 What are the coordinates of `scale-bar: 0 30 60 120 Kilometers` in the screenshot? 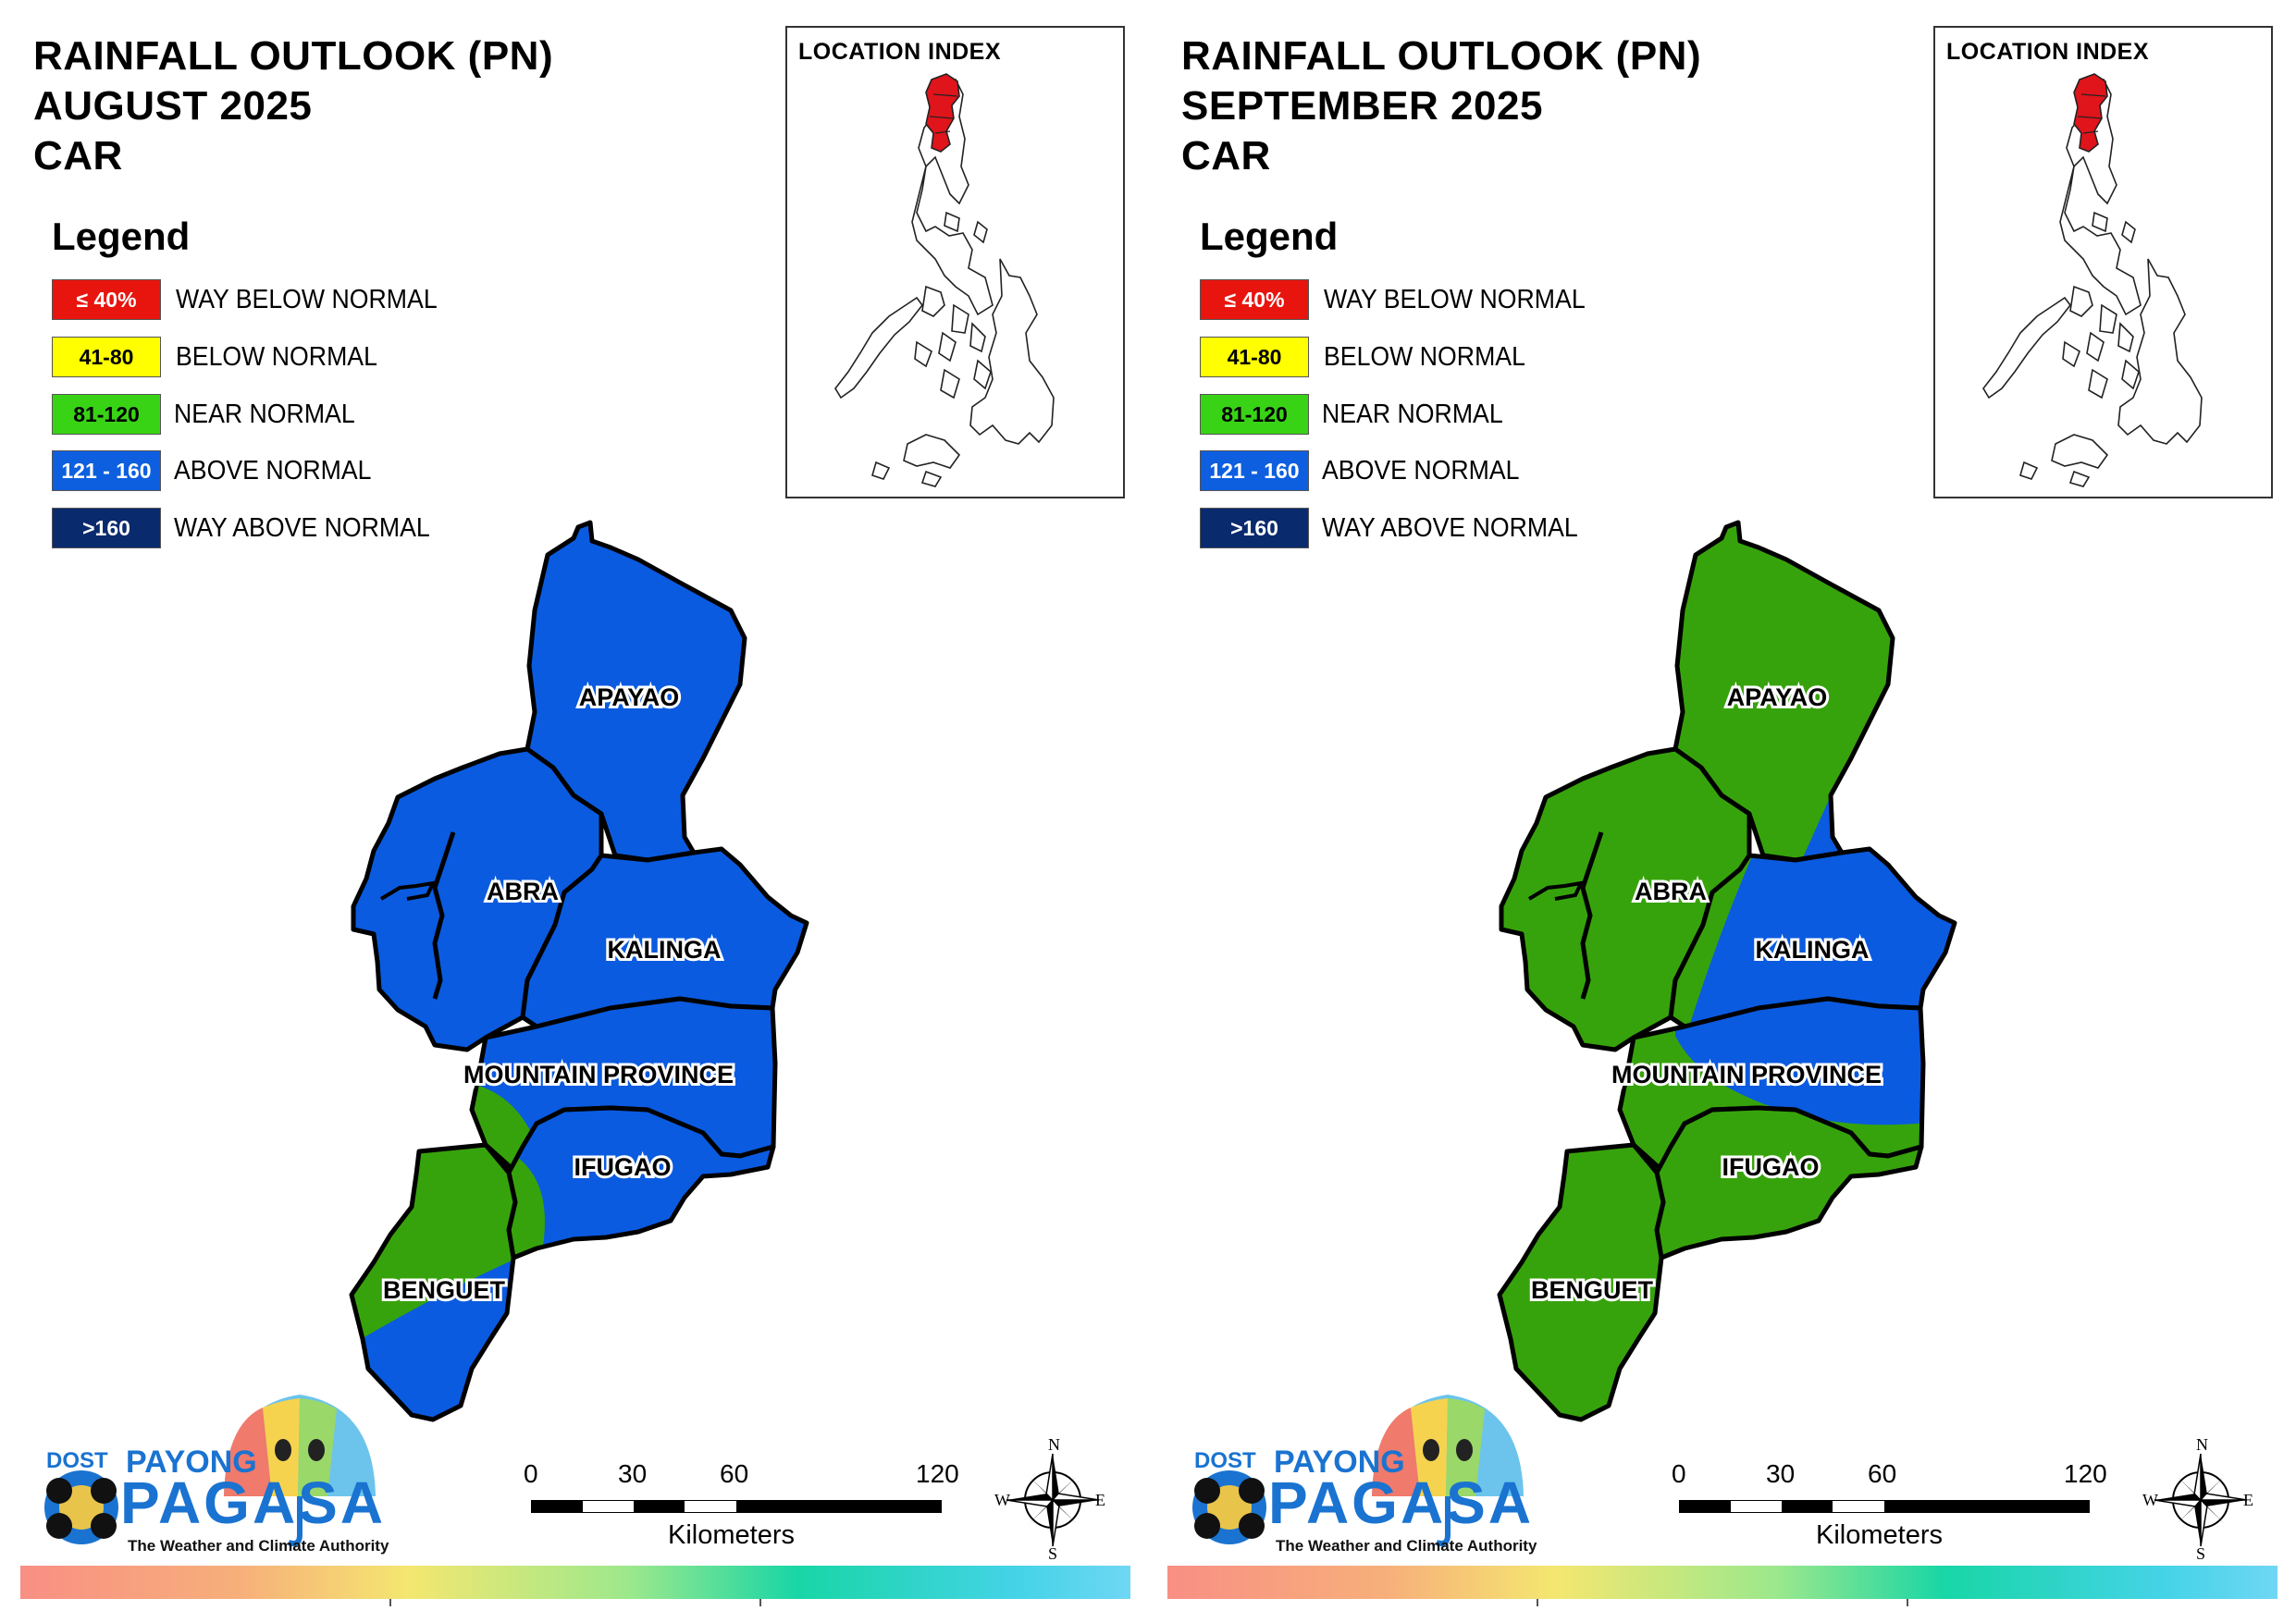 It's located at (741, 1504).